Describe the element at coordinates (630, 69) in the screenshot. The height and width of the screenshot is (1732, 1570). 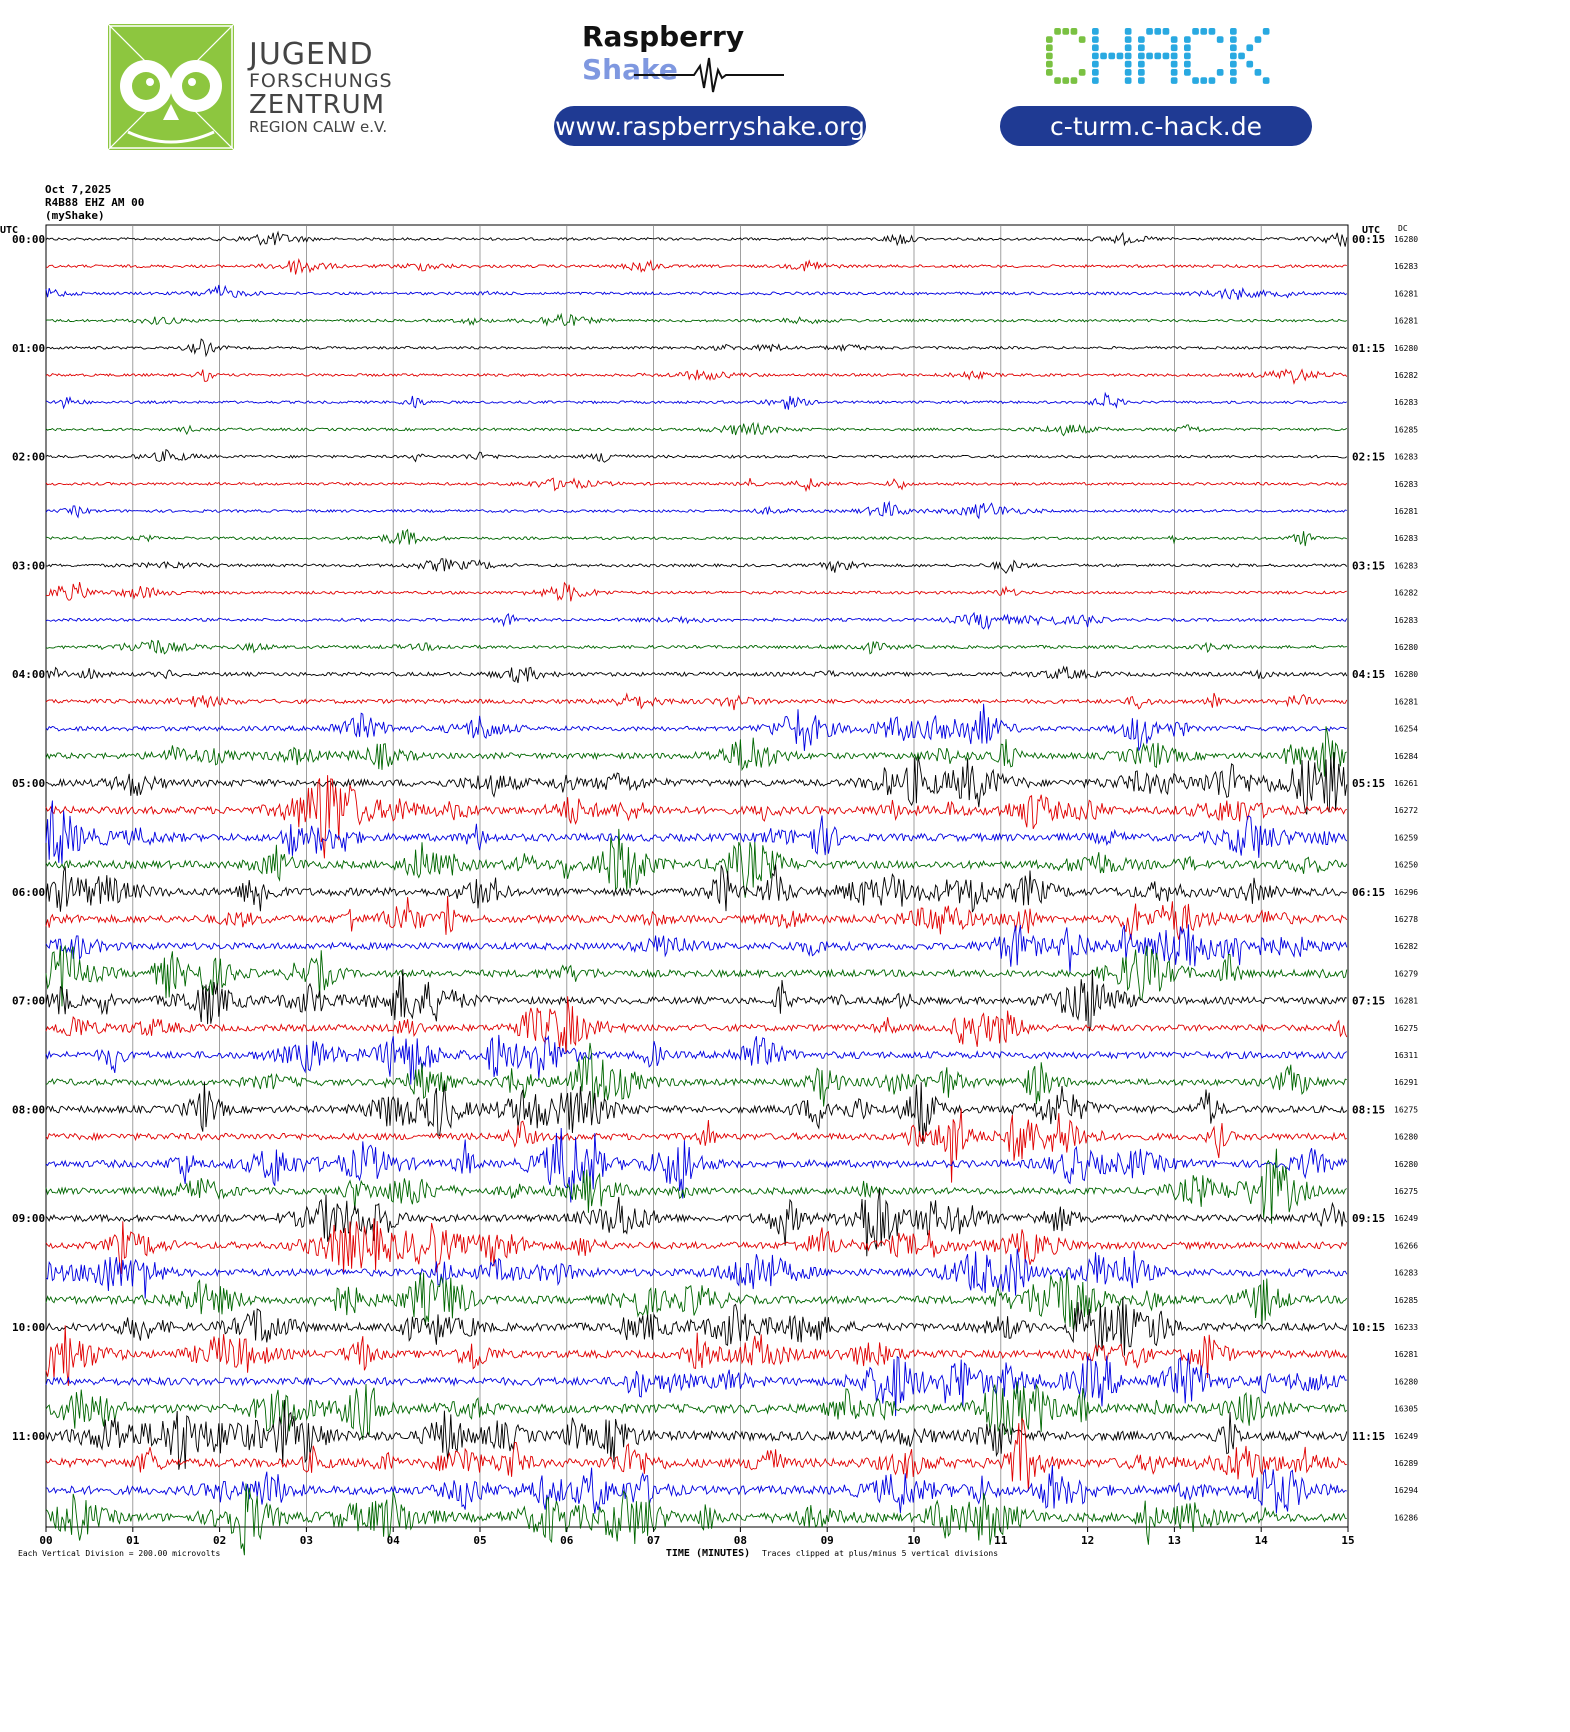
I see `rs-brand-2: Shake` at that location.